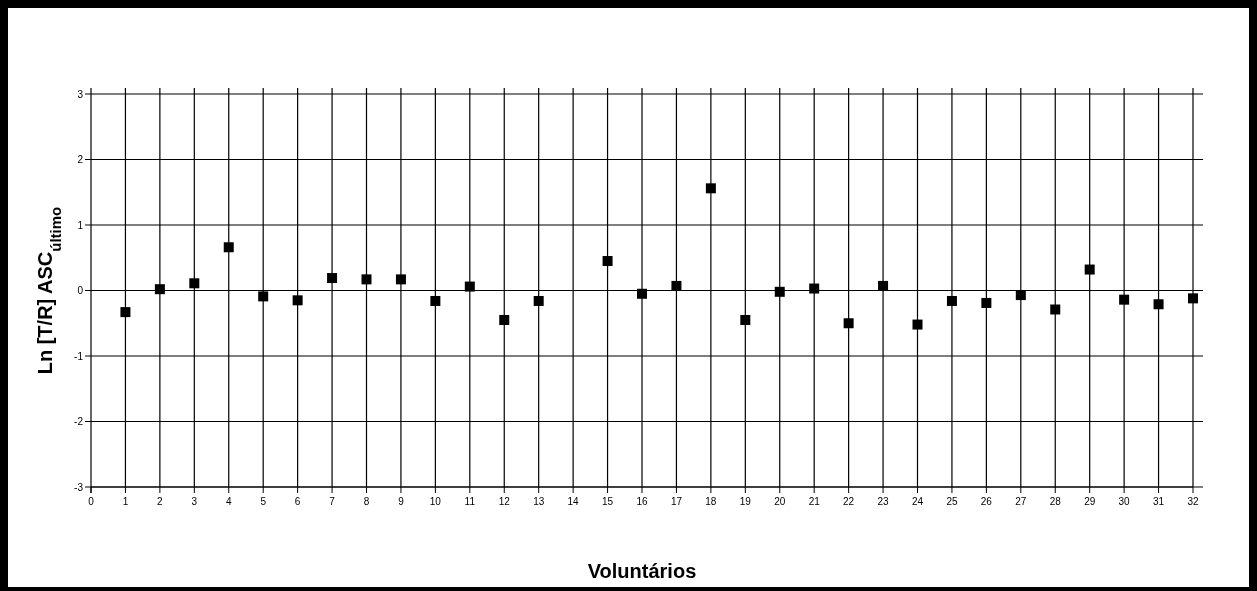 This screenshot has width=1257, height=591. I want to click on x-tick-label: 8, so click(366, 501).